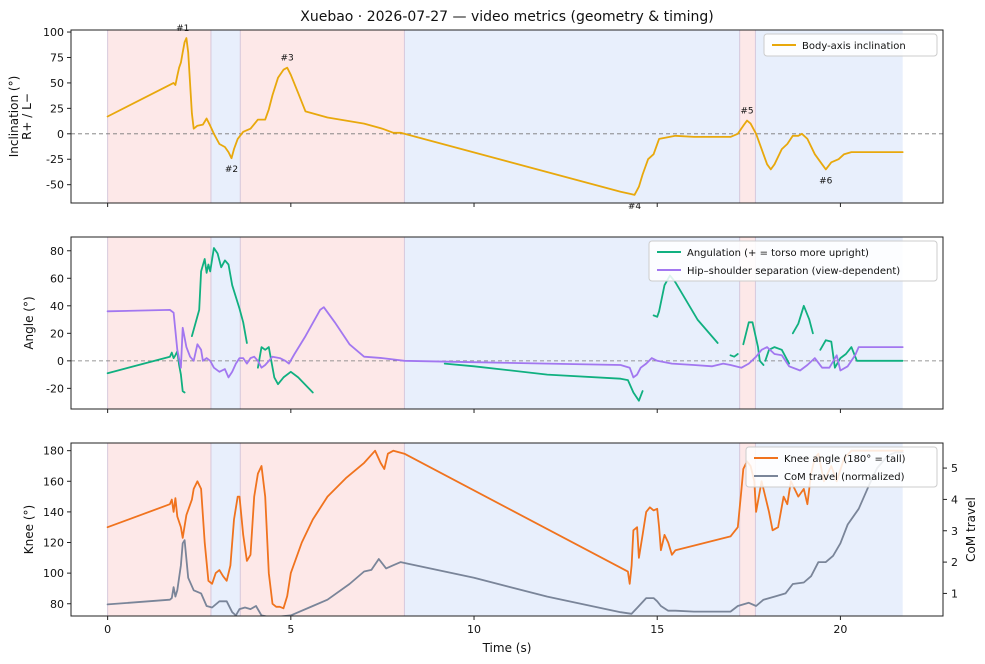 Image resolution: width=985 pixels, height=664 pixels. Describe the element at coordinates (29, 322) in the screenshot. I see `y-axis-label: Angle (°)` at that location.